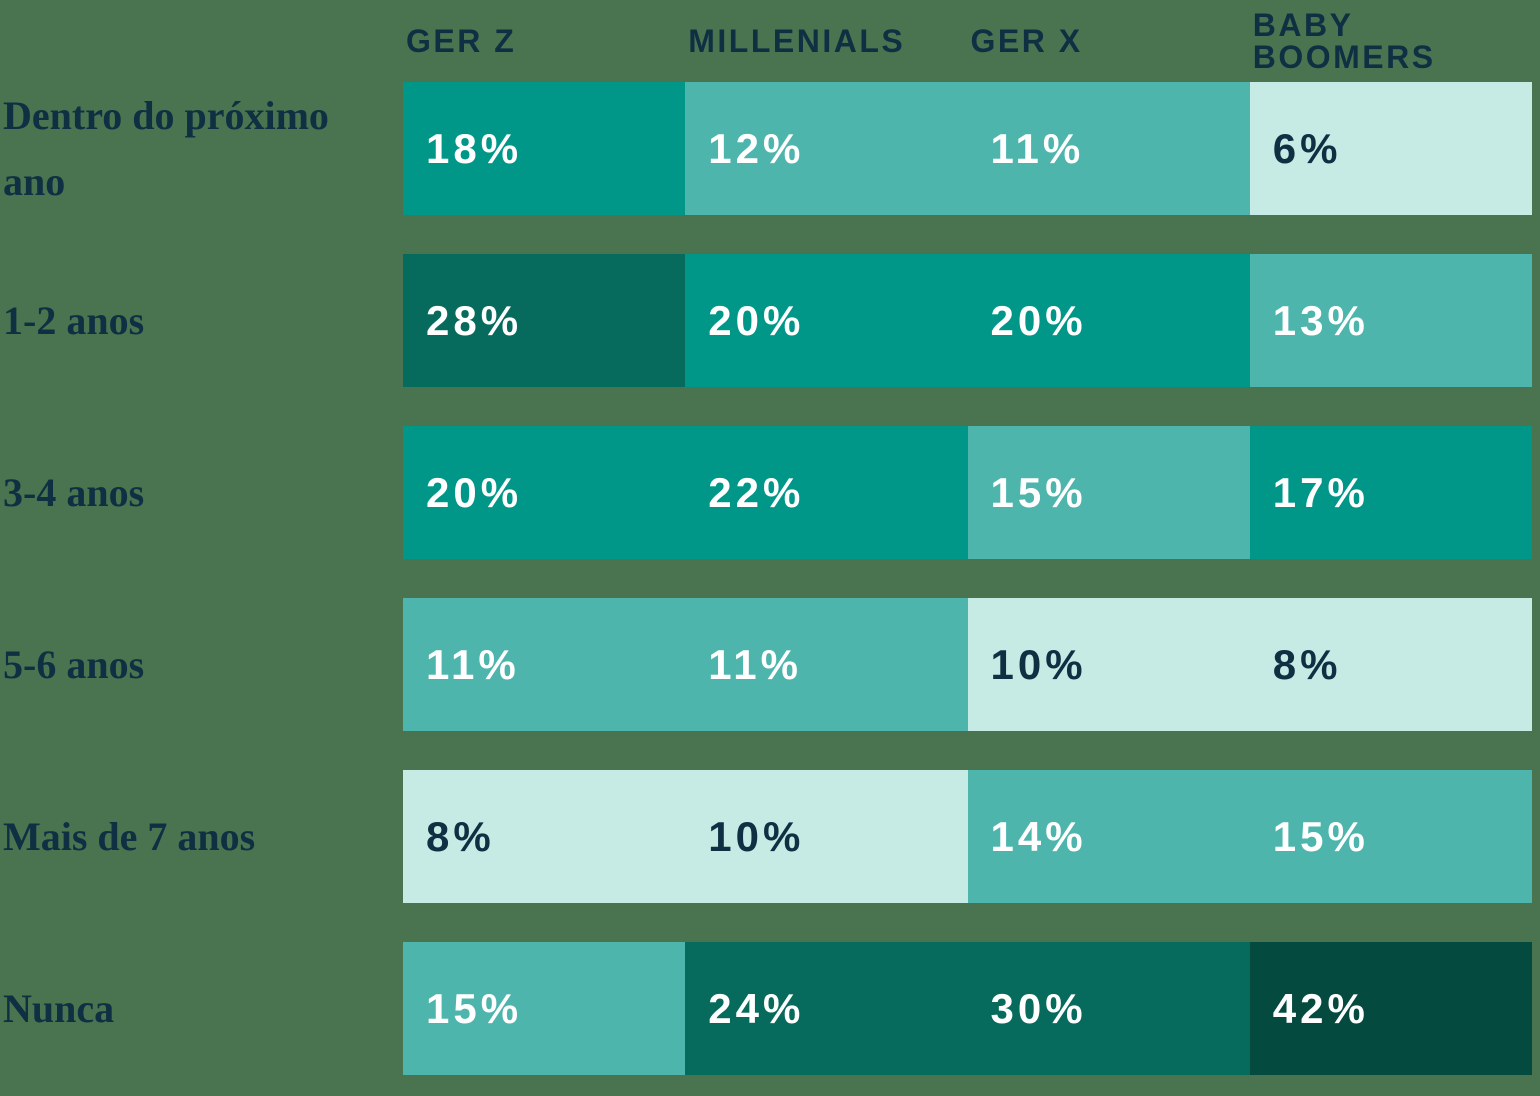 Image resolution: width=1540 pixels, height=1096 pixels. What do you see at coordinates (1390, 1008) in the screenshot?
I see `value-cell: 42%` at bounding box center [1390, 1008].